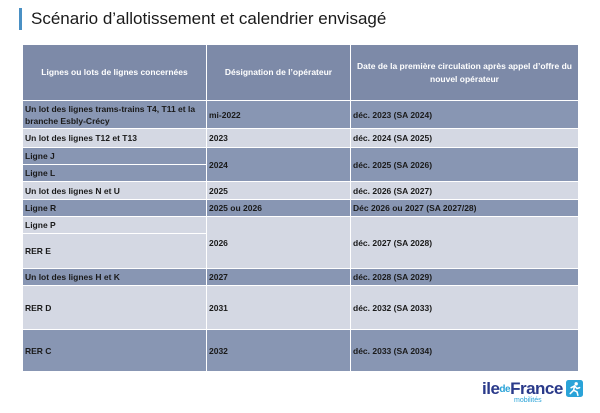 The height and width of the screenshot is (413, 600). What do you see at coordinates (114, 173) in the screenshot?
I see `lot-cell: Ligne L` at bounding box center [114, 173].